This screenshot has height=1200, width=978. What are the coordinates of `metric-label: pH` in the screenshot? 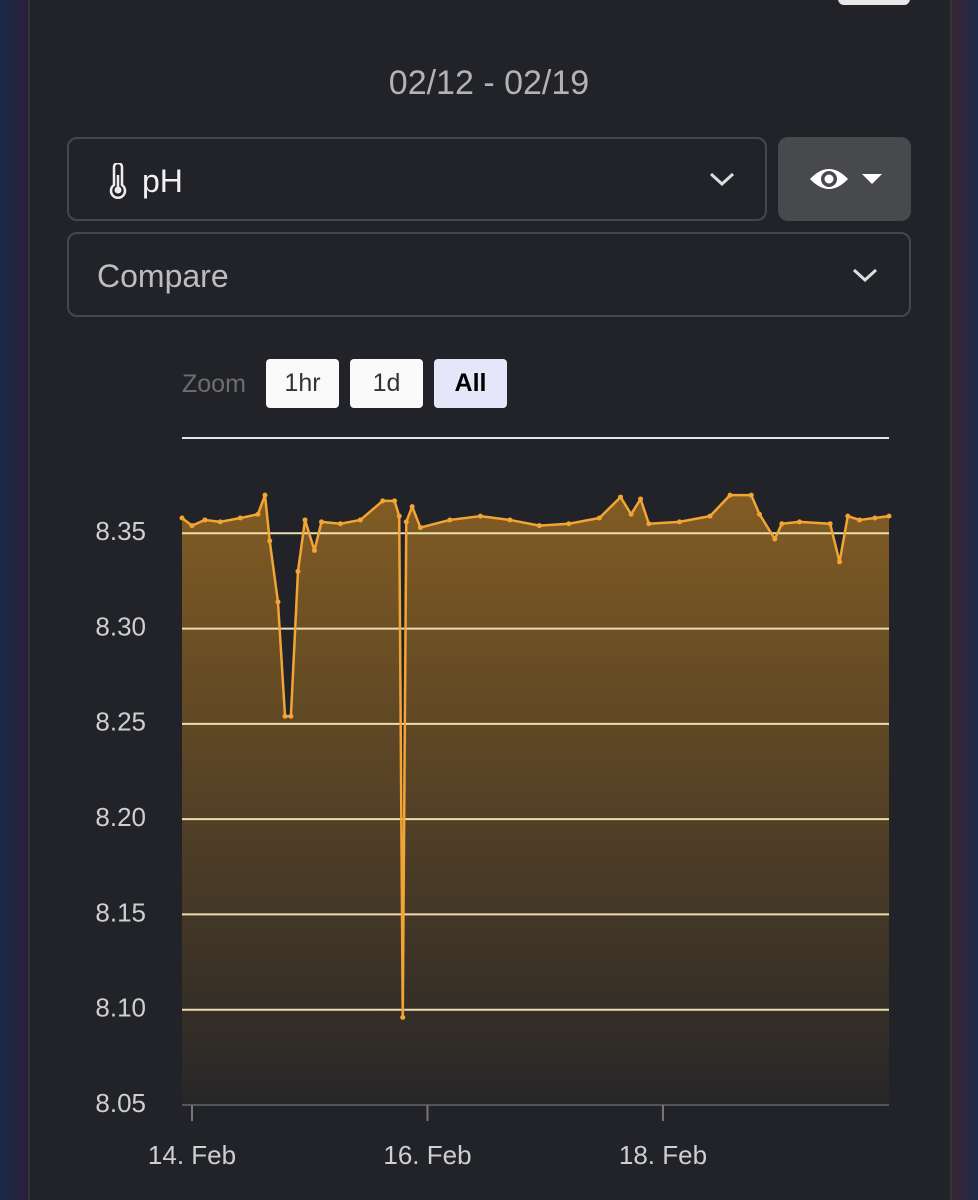 It's located at (162, 181).